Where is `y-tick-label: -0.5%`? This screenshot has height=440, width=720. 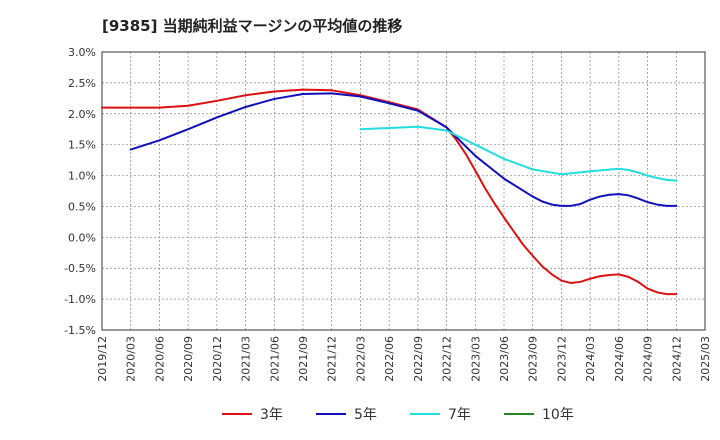
y-tick-label: -0.5% is located at coordinates (80, 268).